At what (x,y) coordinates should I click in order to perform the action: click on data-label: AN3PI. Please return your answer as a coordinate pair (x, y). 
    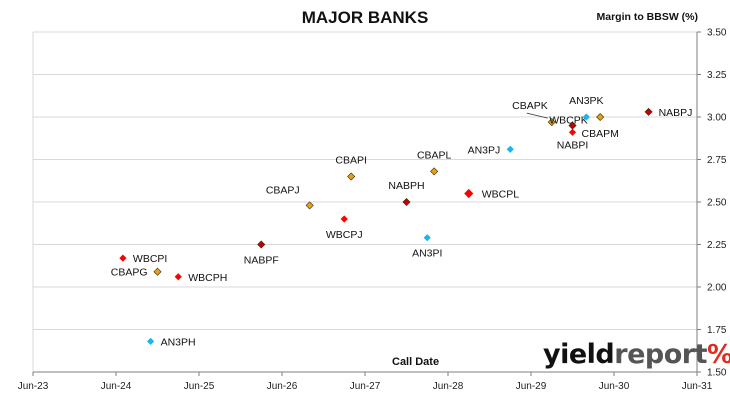
    Looking at the image, I should click on (427, 254).